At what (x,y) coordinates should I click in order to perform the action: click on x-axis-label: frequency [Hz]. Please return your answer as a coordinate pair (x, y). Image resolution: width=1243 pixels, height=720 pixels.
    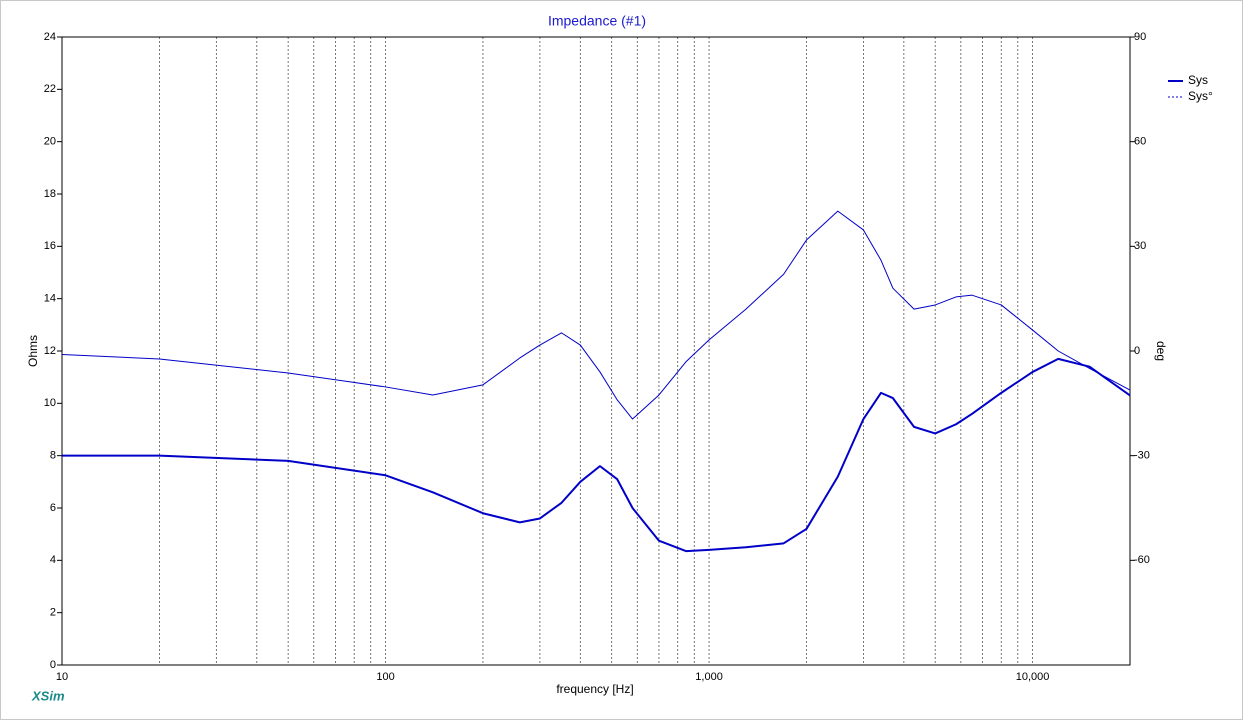
    Looking at the image, I should click on (594, 689).